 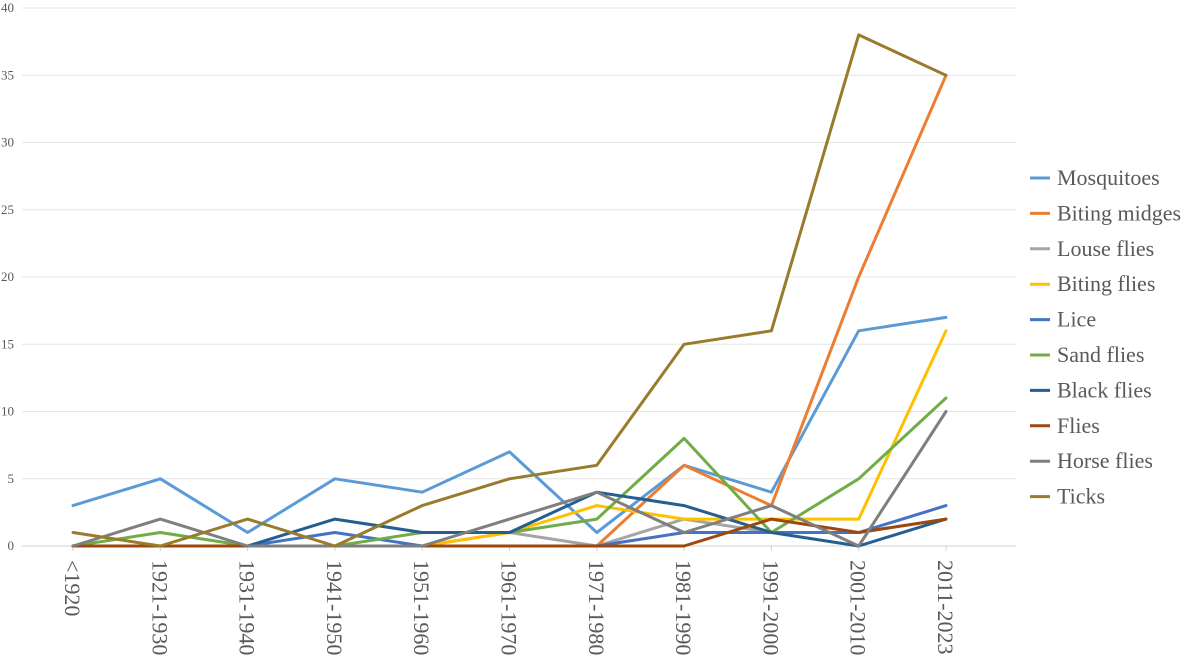 I want to click on y-tick-label: 35, so click(x=7, y=74).